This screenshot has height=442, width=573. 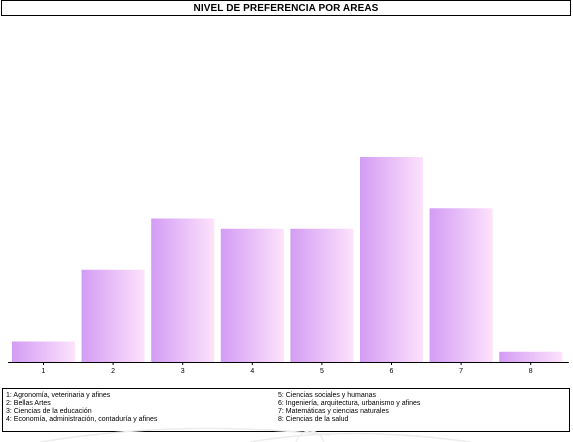 I want to click on legend-item: 8: Ciencias de la salud, so click(x=313, y=419).